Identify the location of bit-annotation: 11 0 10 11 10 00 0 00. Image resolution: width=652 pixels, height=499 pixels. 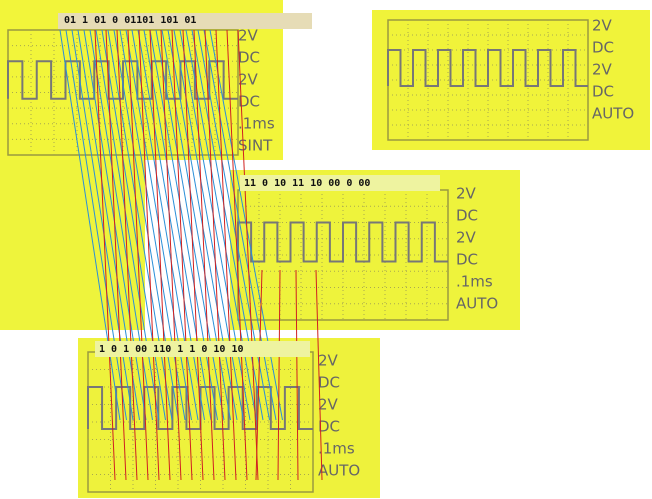
(307, 183).